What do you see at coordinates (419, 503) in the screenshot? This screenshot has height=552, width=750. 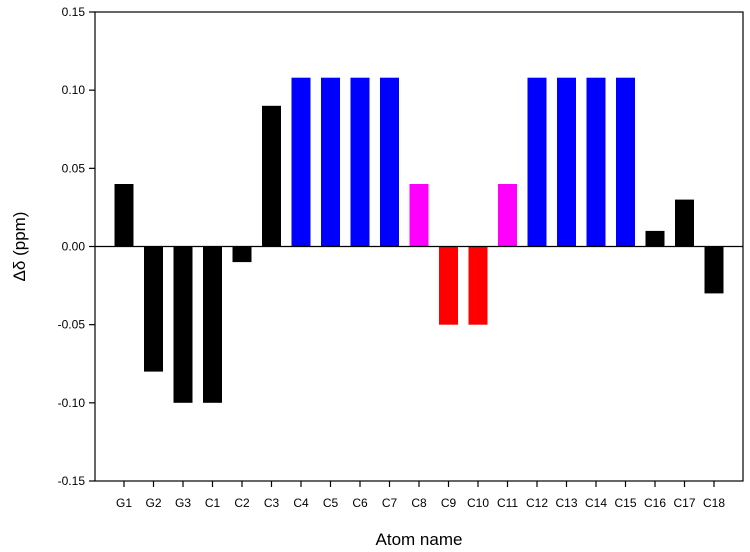 I see `x-tick-label-c8: C8` at bounding box center [419, 503].